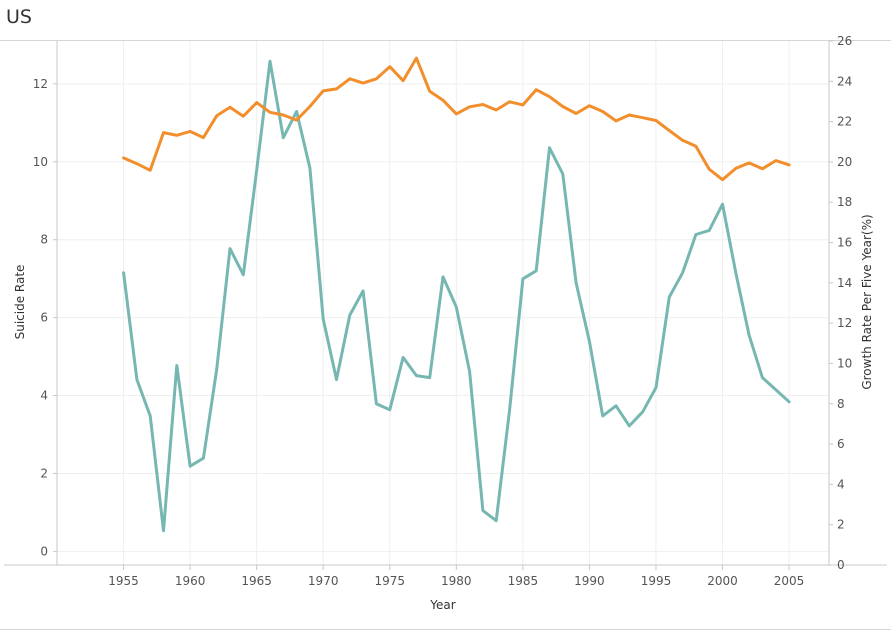 The image size is (891, 632). Describe the element at coordinates (323, 581) in the screenshot. I see `x-tick-label: 1970` at that location.